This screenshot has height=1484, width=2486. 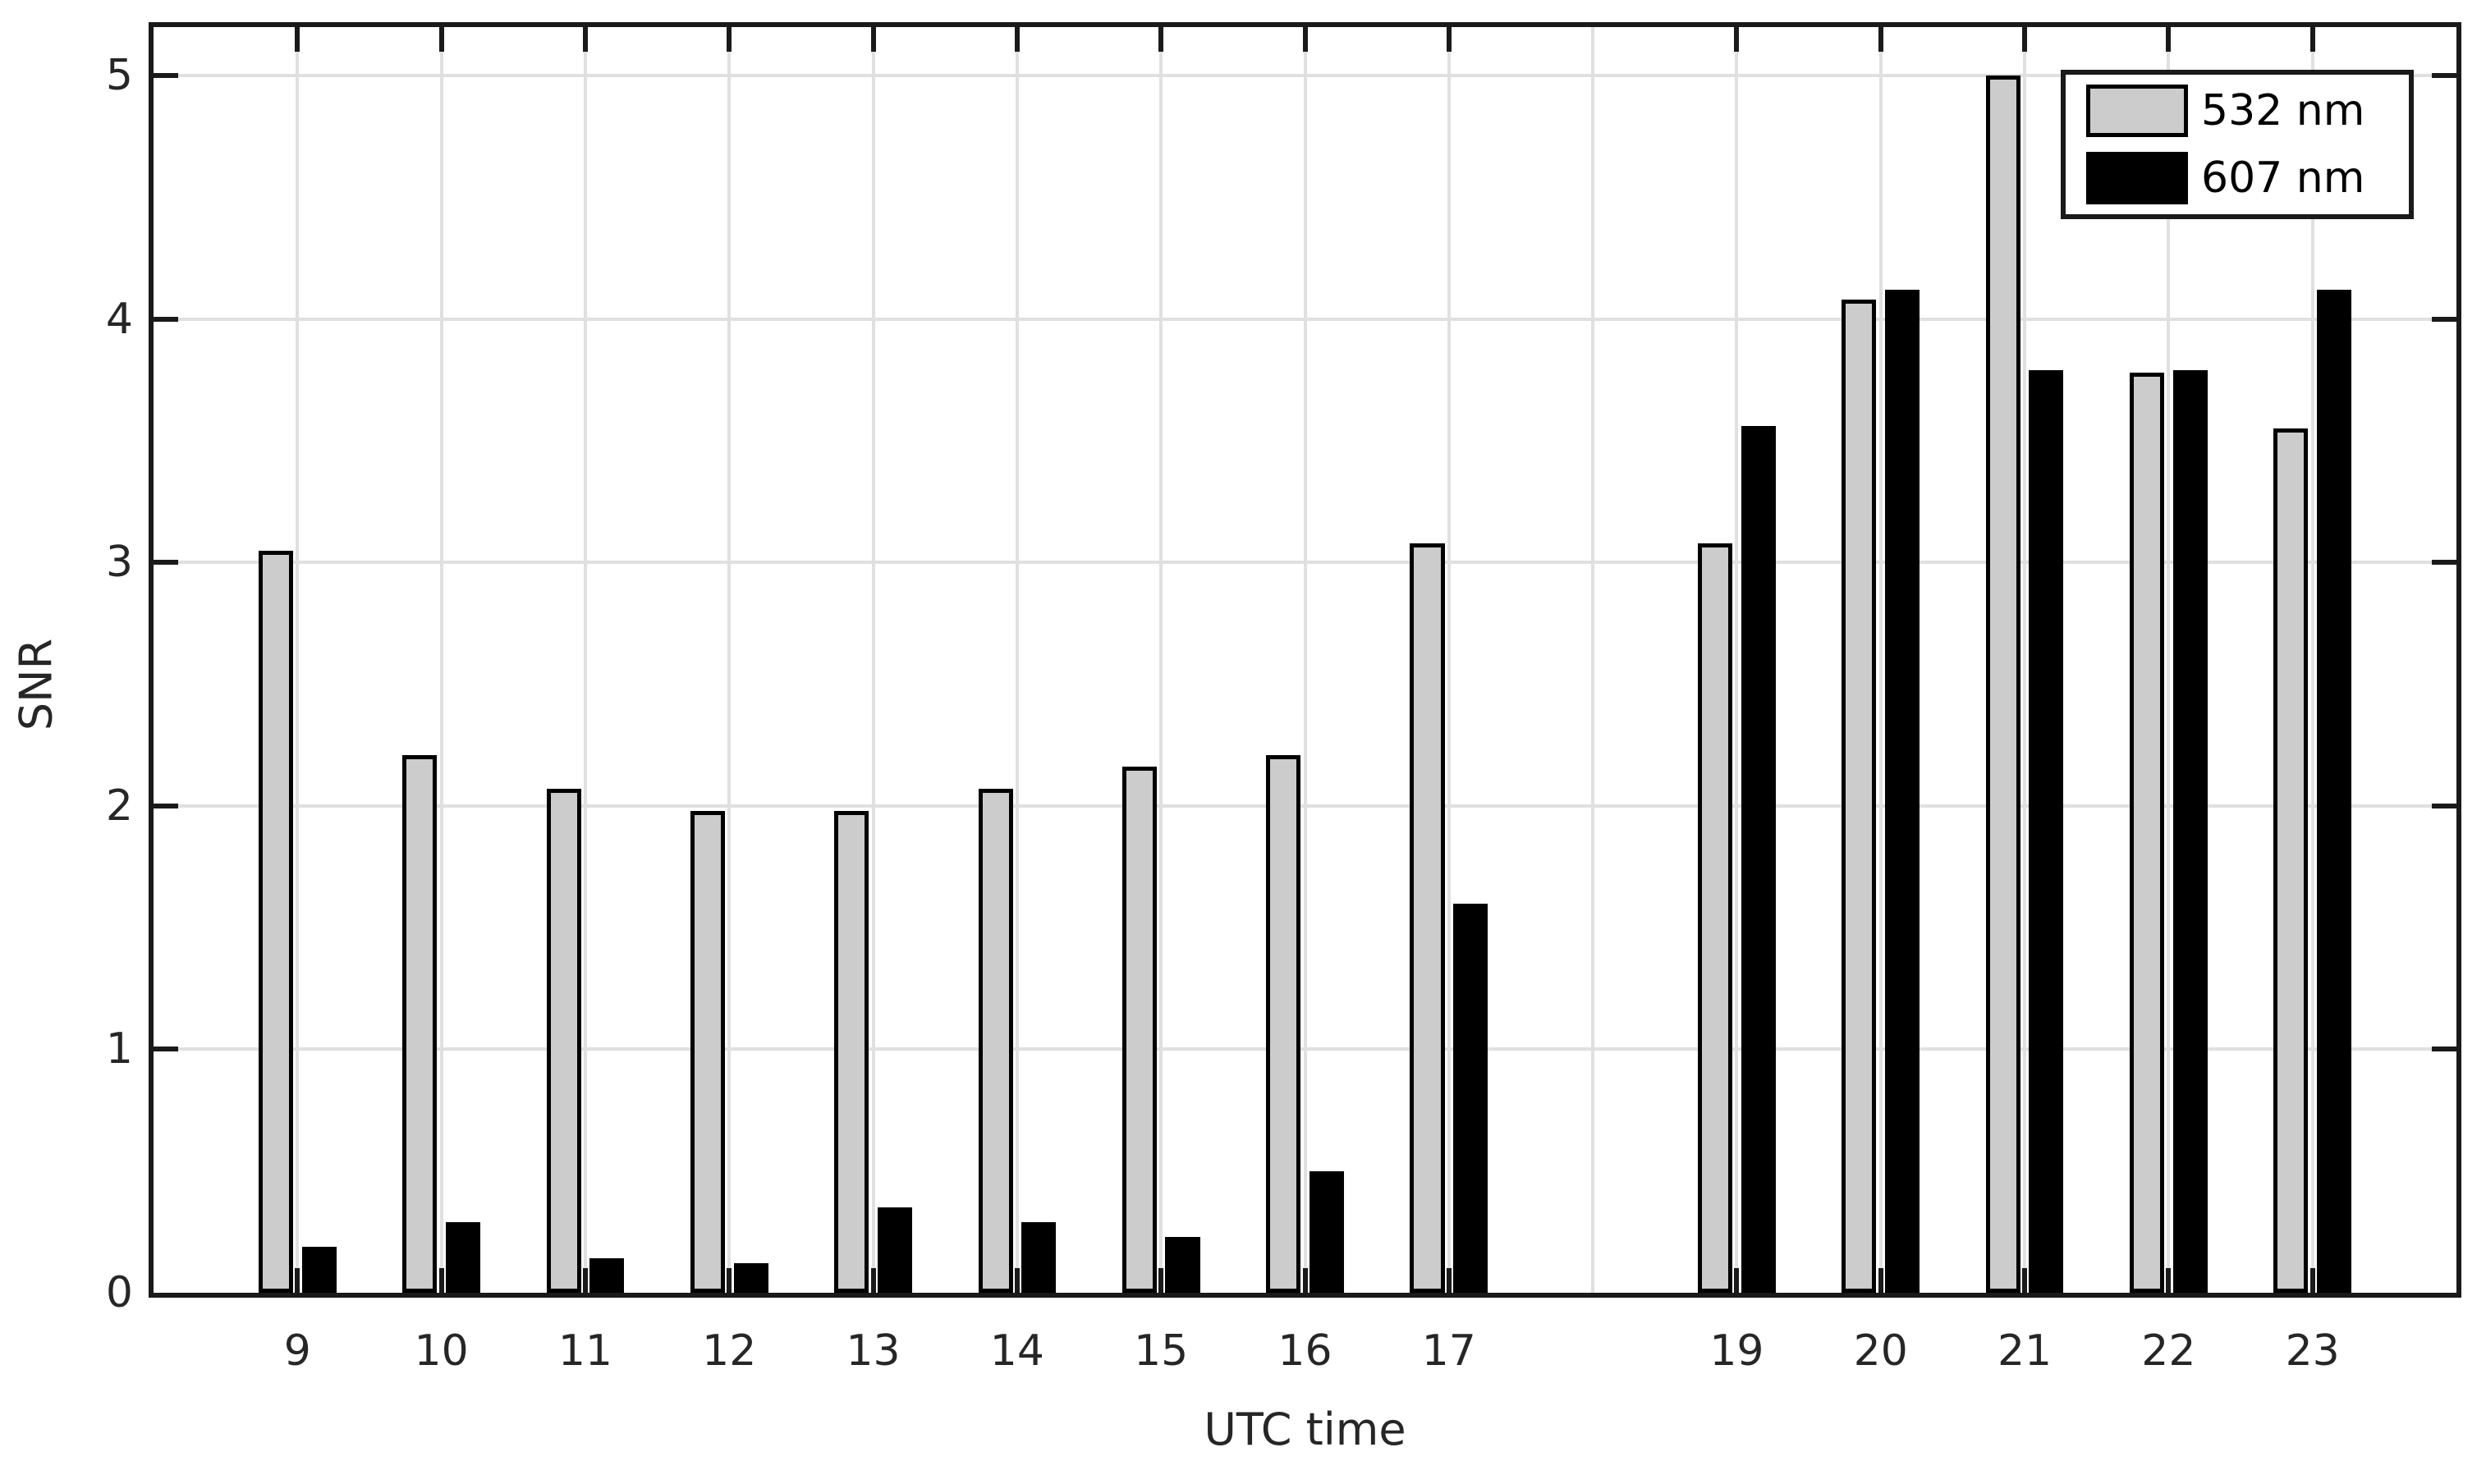 What do you see at coordinates (36, 684) in the screenshot?
I see `y-axis-label: SNR` at bounding box center [36, 684].